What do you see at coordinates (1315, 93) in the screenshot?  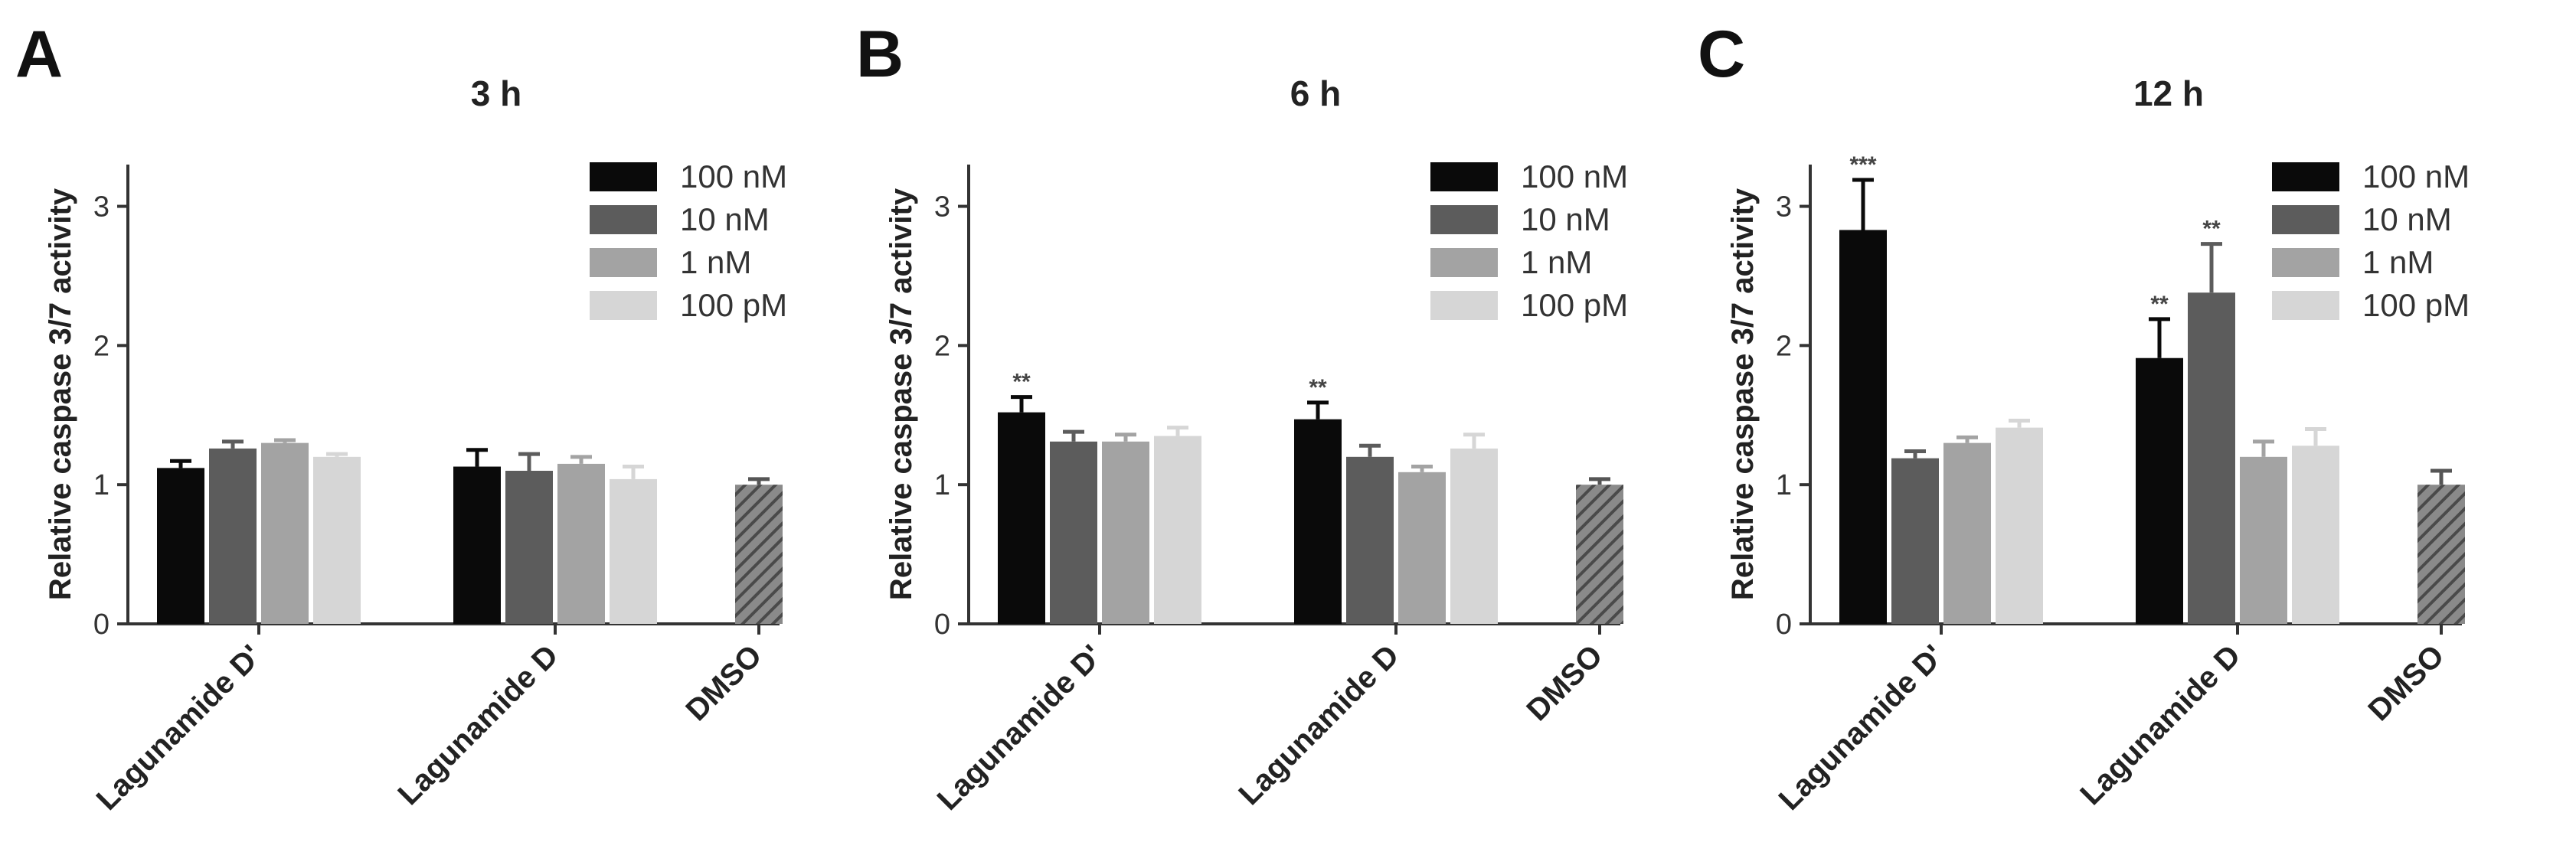 I see `chart-title: 6 h` at bounding box center [1315, 93].